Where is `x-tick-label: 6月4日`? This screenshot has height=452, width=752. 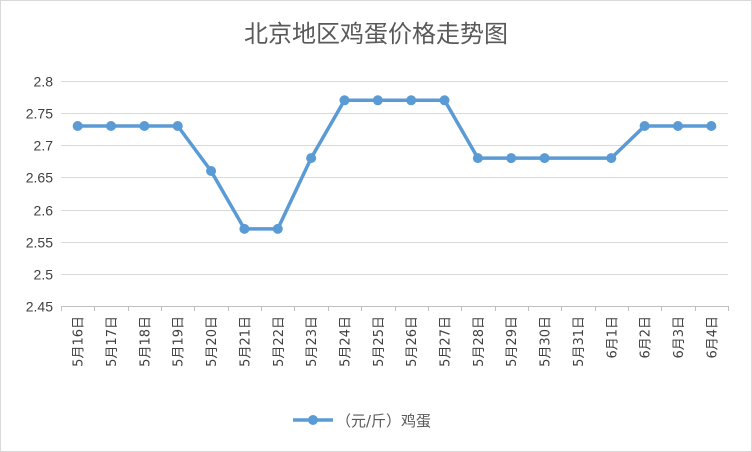
x-tick-label: 6月4日 is located at coordinates (712, 337).